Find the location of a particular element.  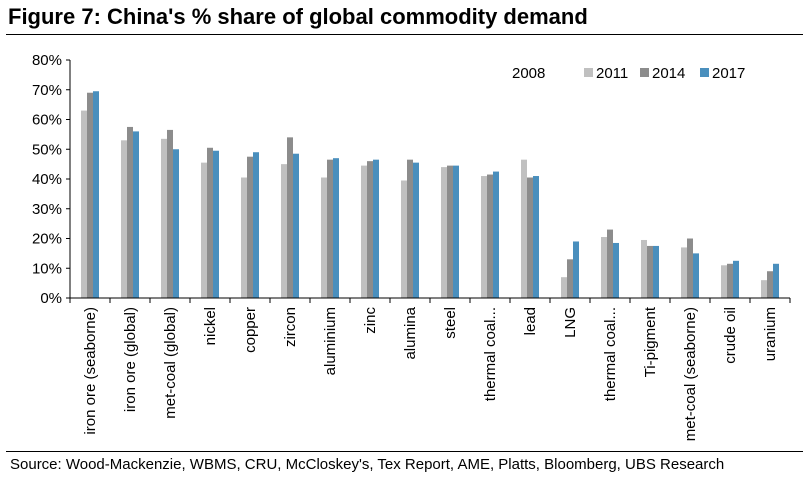

x-tick-label: aluminium is located at coordinates (330, 341).